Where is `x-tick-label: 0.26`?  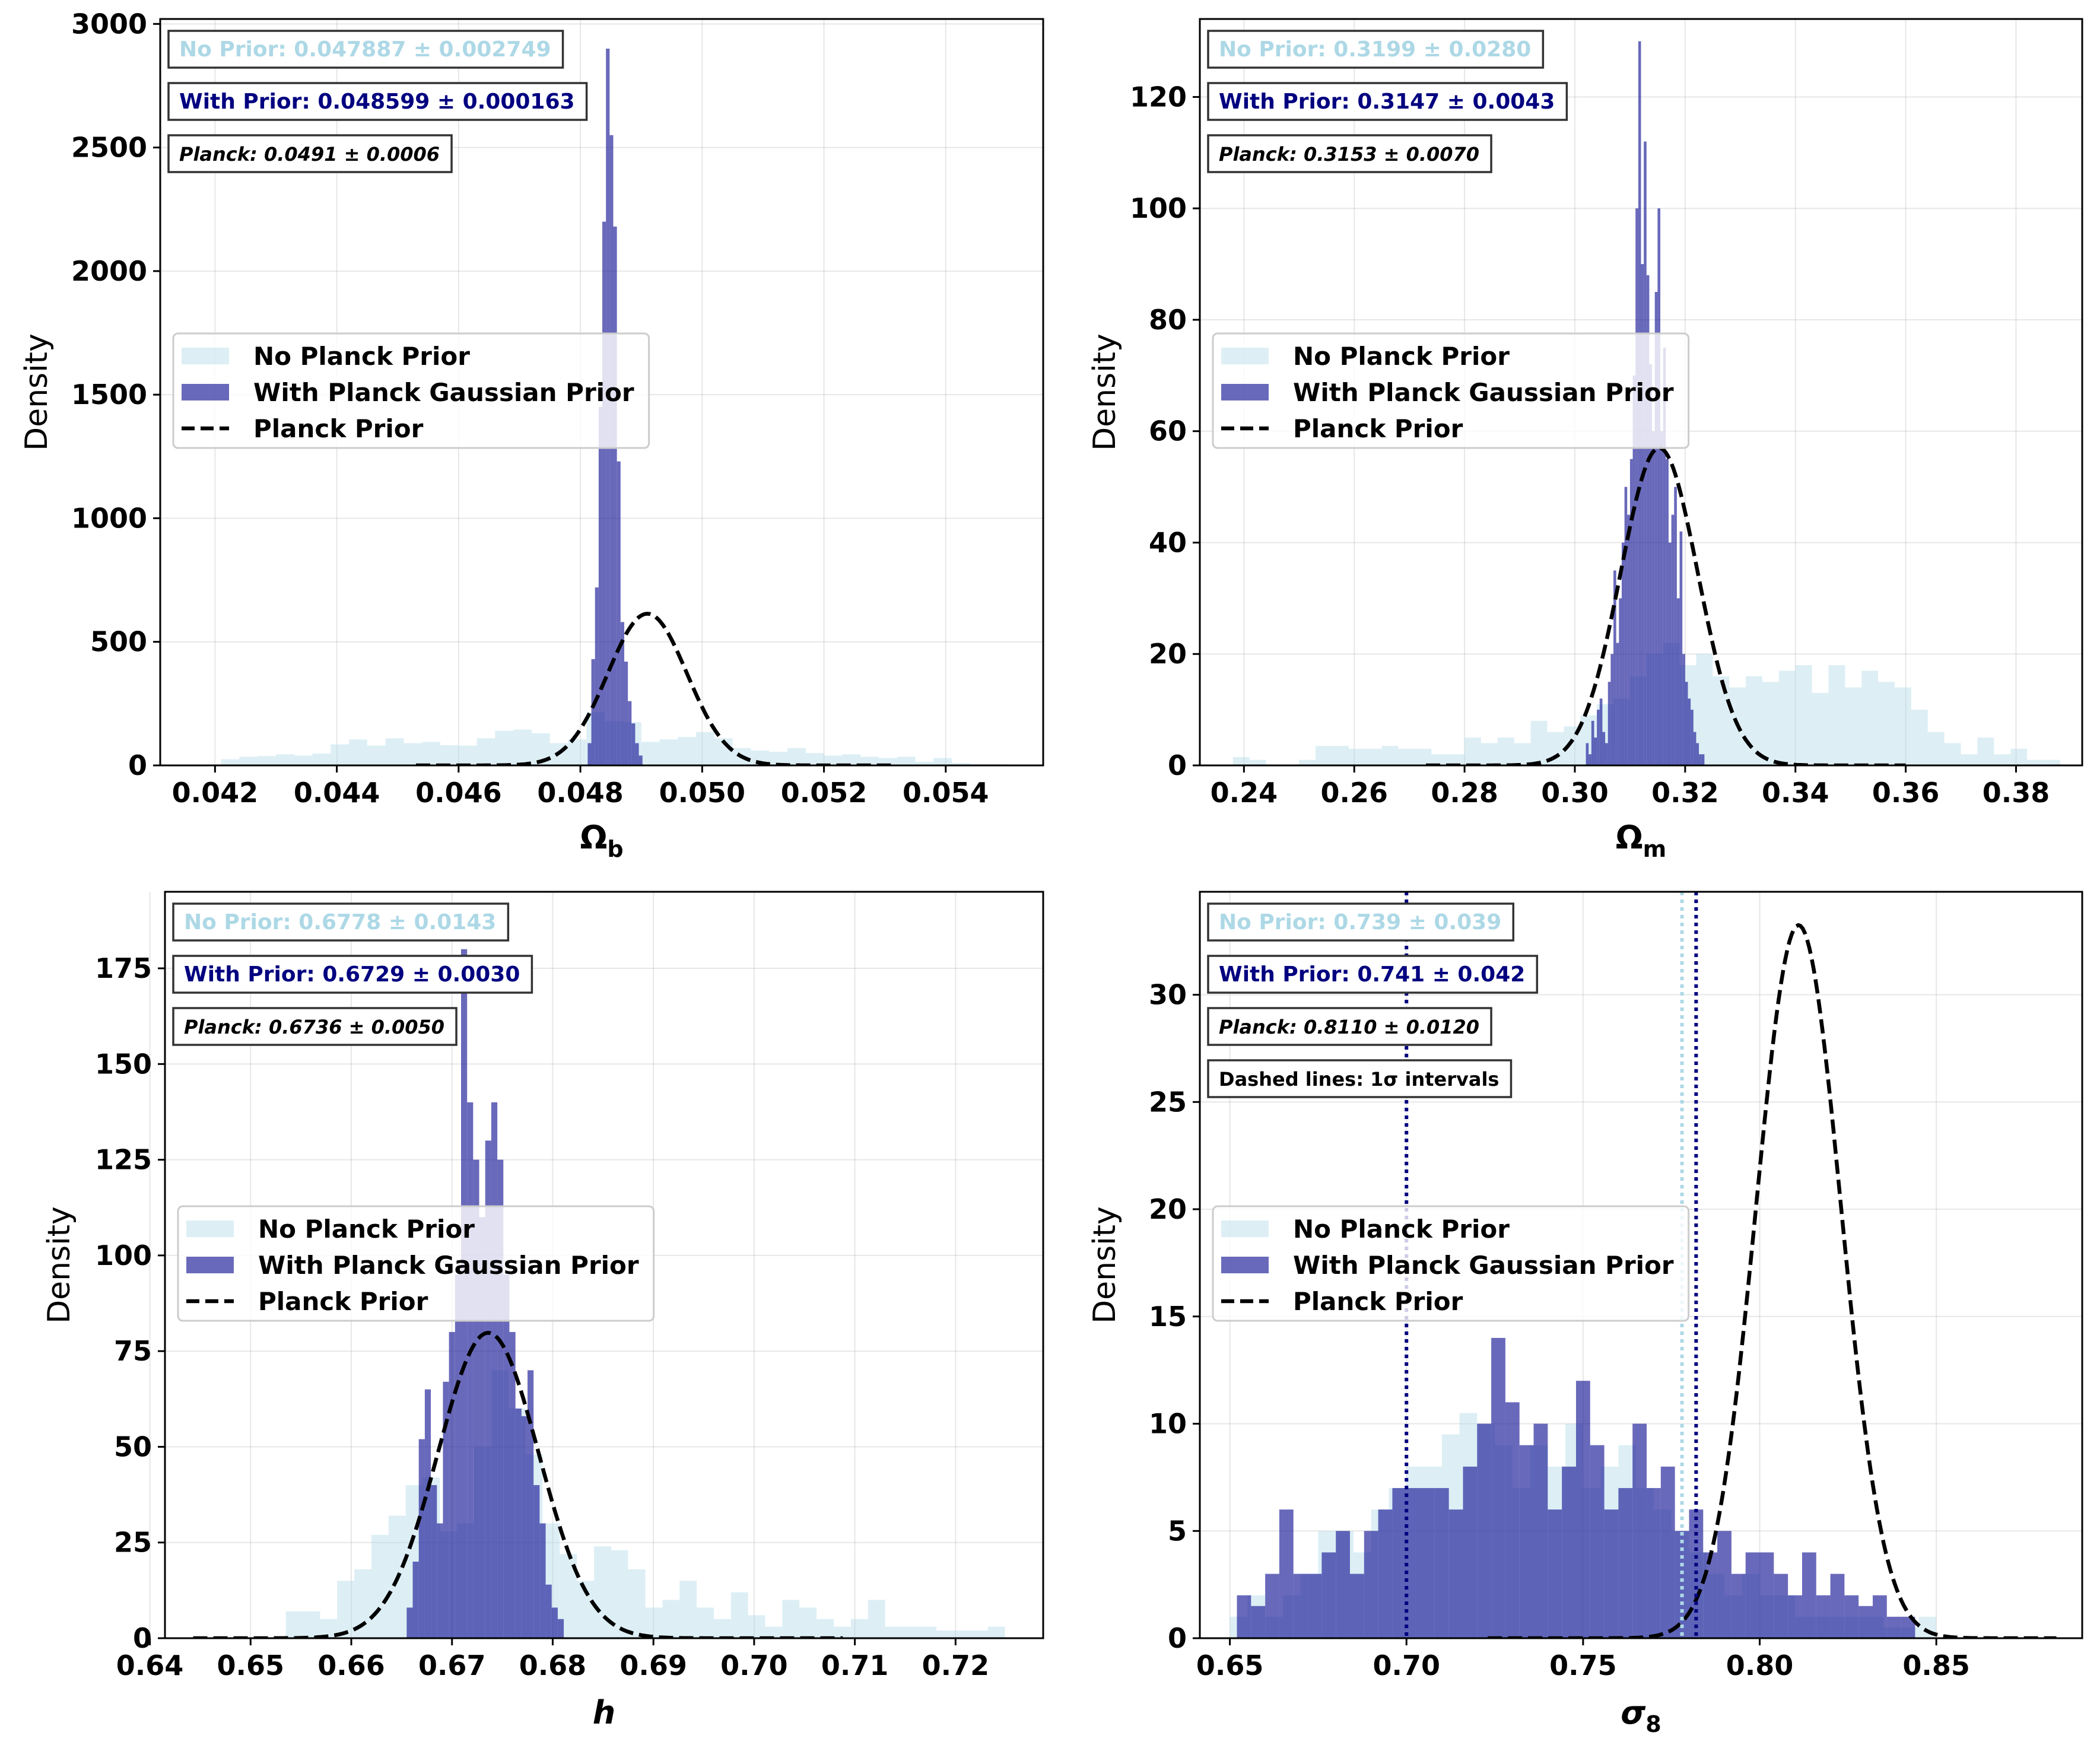 x-tick-label: 0.26 is located at coordinates (1354, 793).